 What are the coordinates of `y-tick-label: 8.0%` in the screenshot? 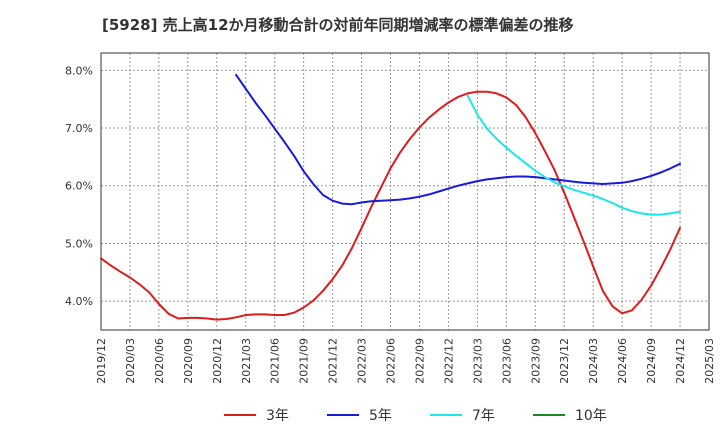 It's located at (79, 70).